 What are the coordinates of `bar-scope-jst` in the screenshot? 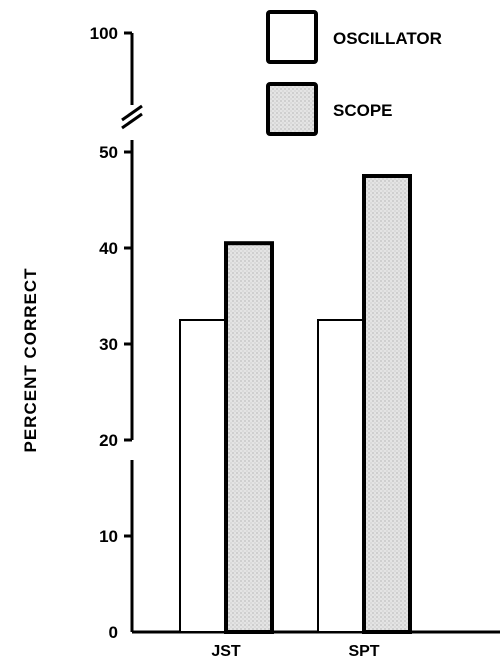 It's located at (249, 437).